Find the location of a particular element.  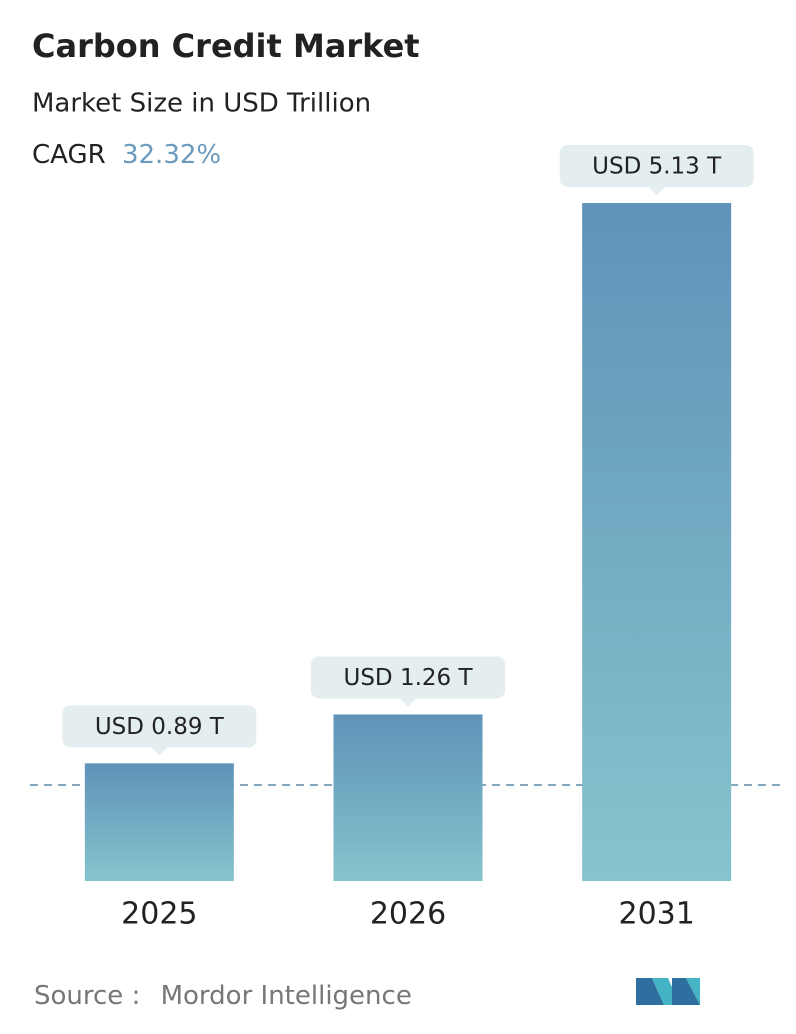

chart-title: Carbon Credit Market is located at coordinates (226, 46).